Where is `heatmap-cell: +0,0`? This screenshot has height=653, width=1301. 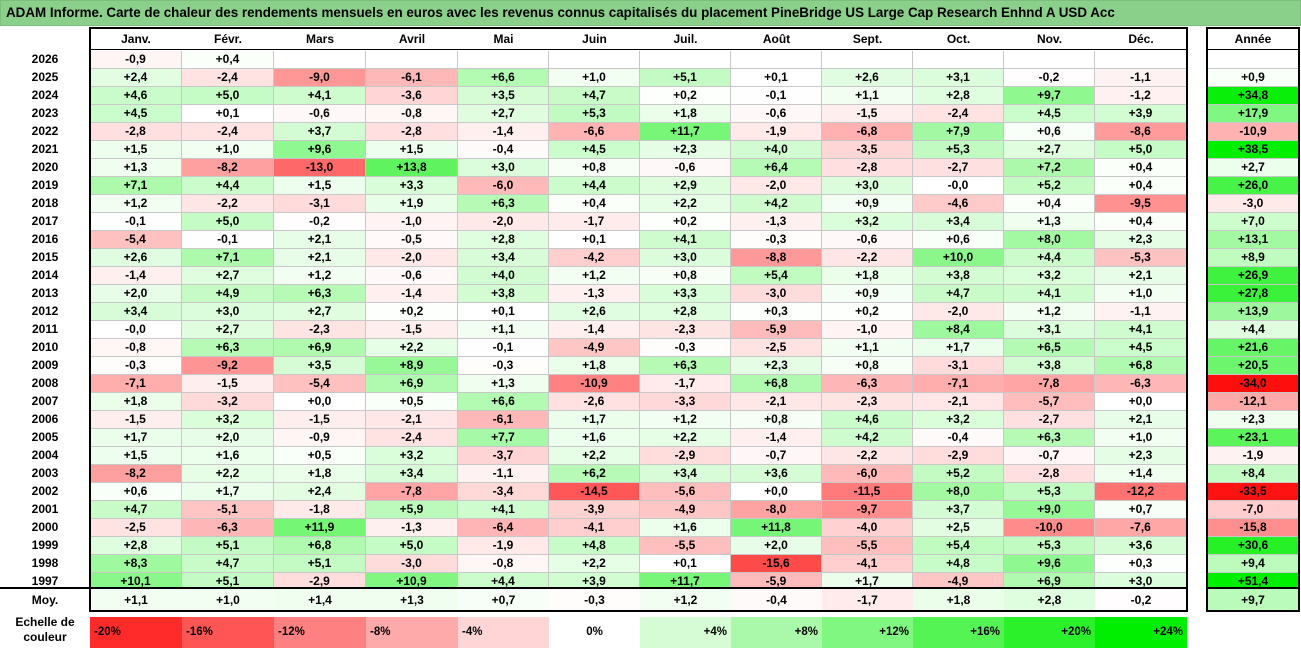
heatmap-cell: +0,0 is located at coordinates (1141, 402).